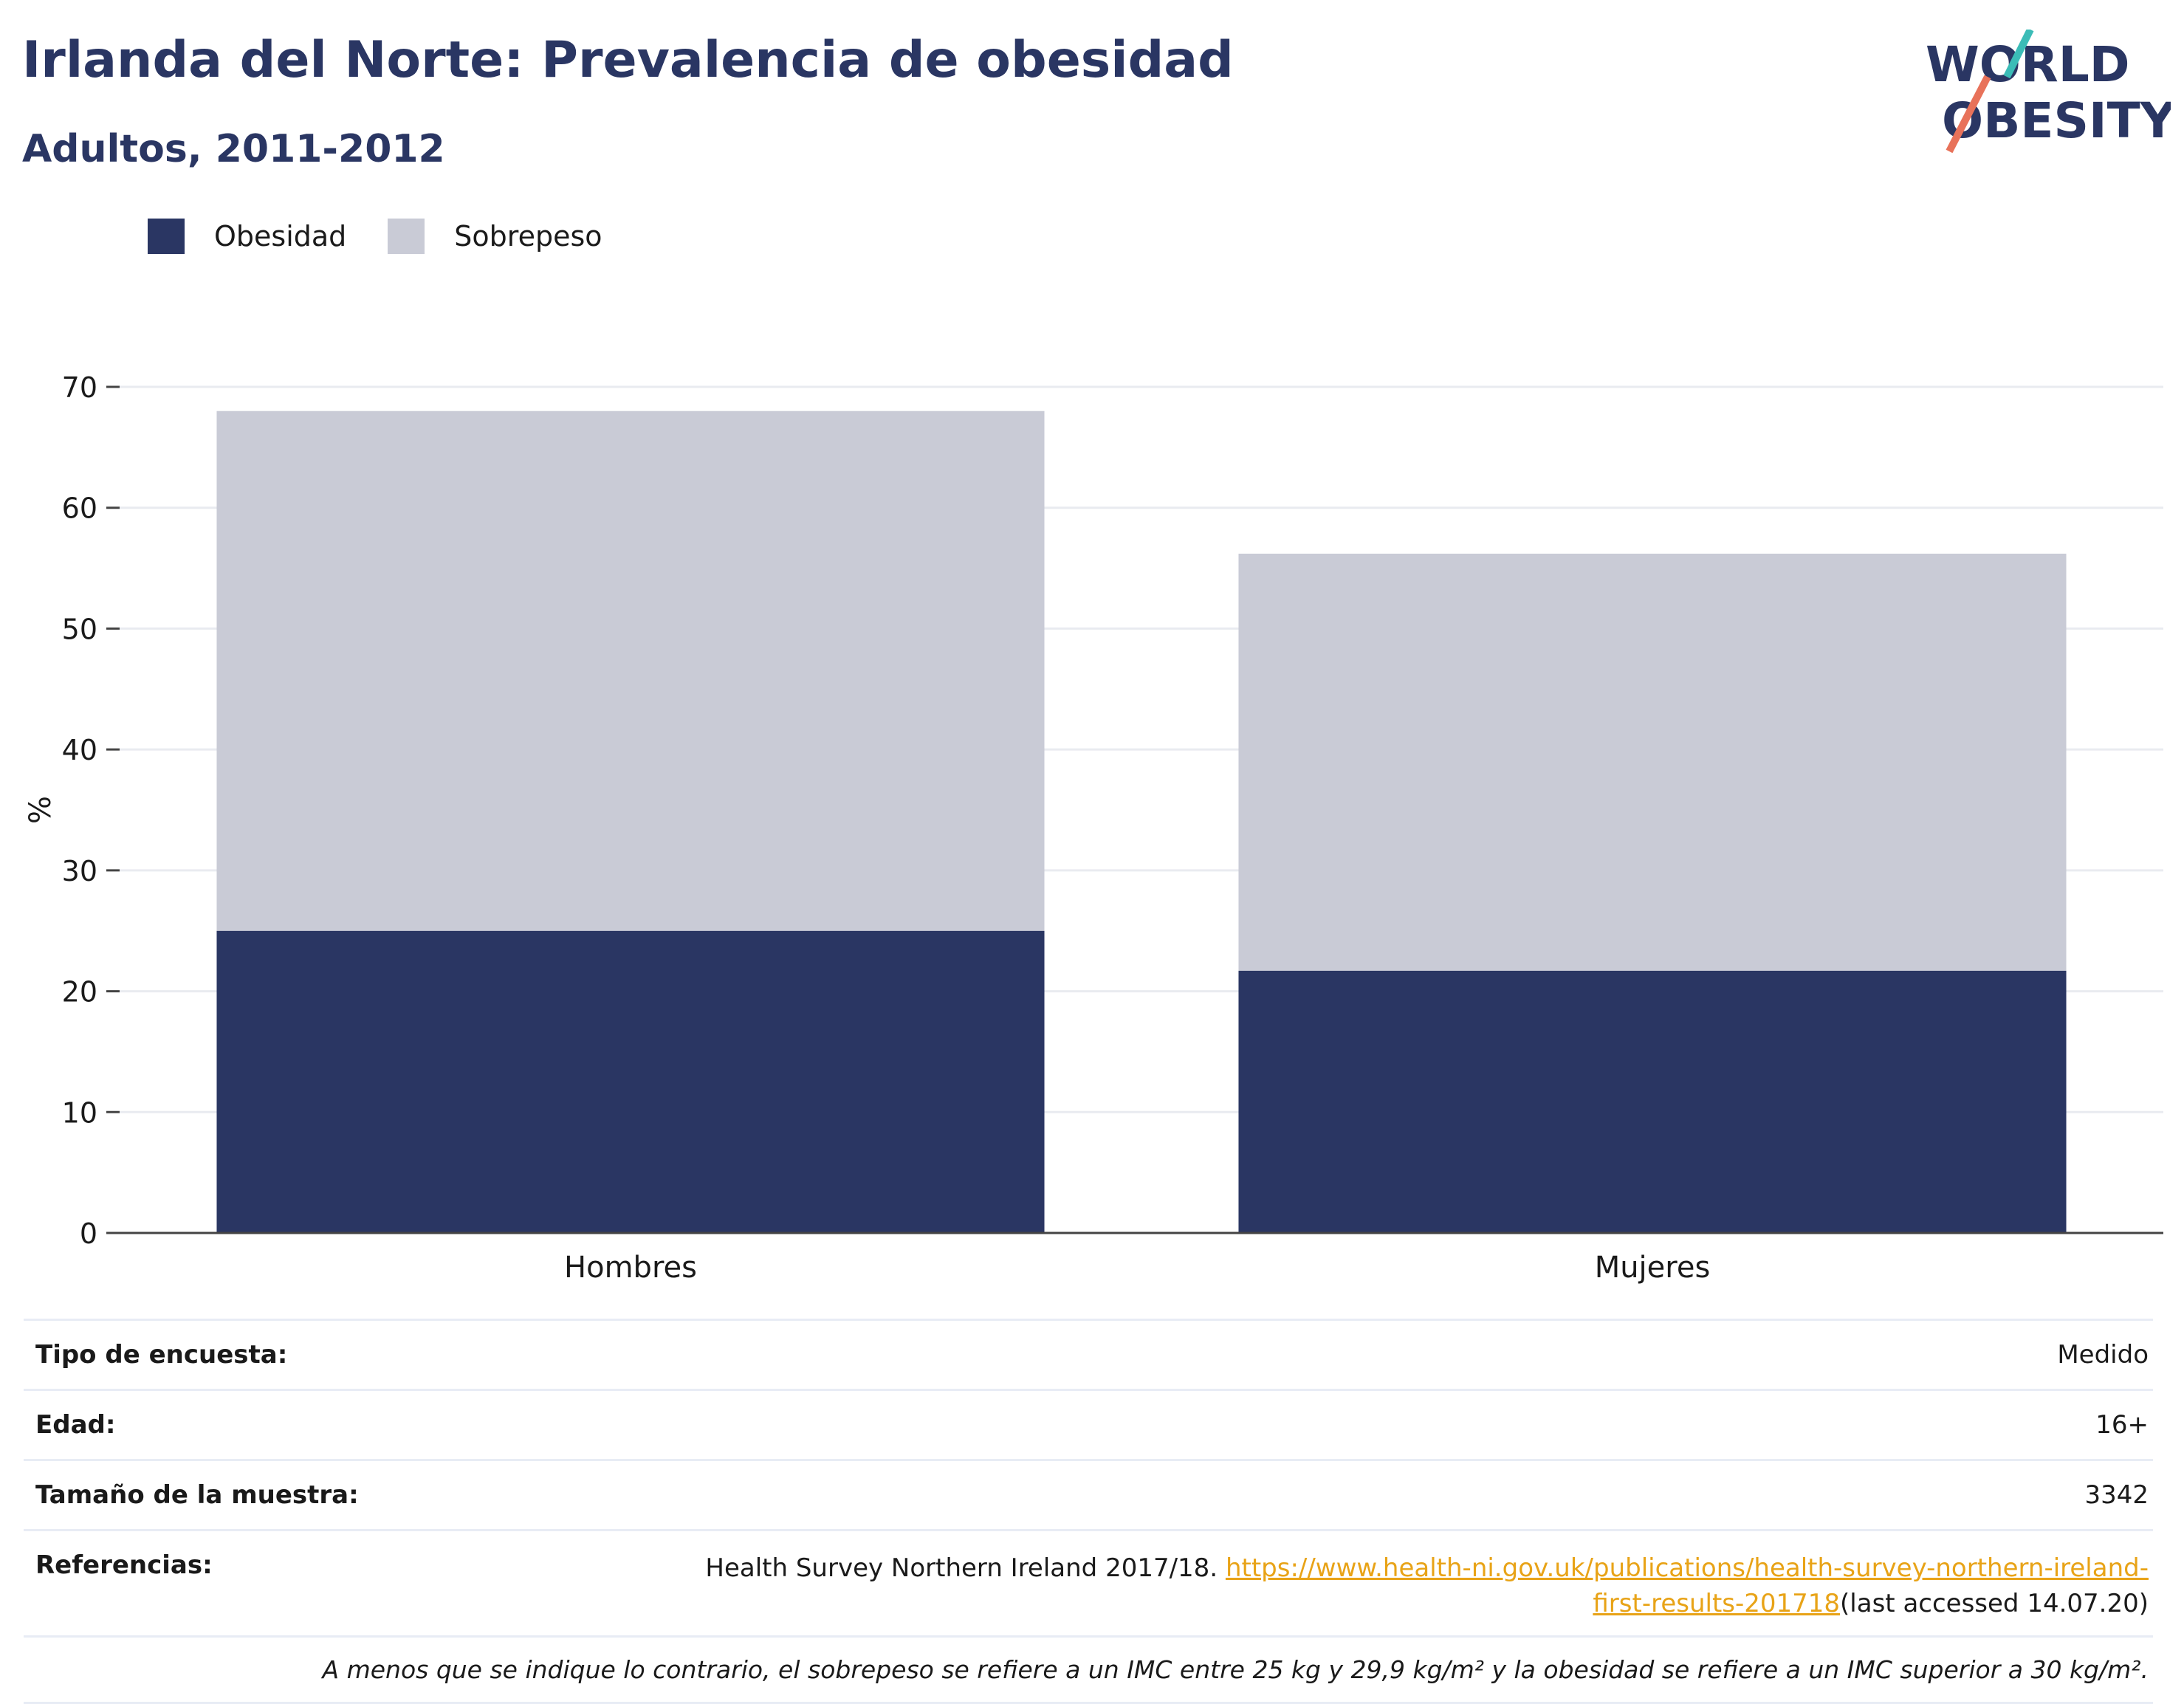 The width and height of the screenshot is (2184, 1704). I want to click on chart-legend: Obesidad Sobrepeso, so click(396, 236).